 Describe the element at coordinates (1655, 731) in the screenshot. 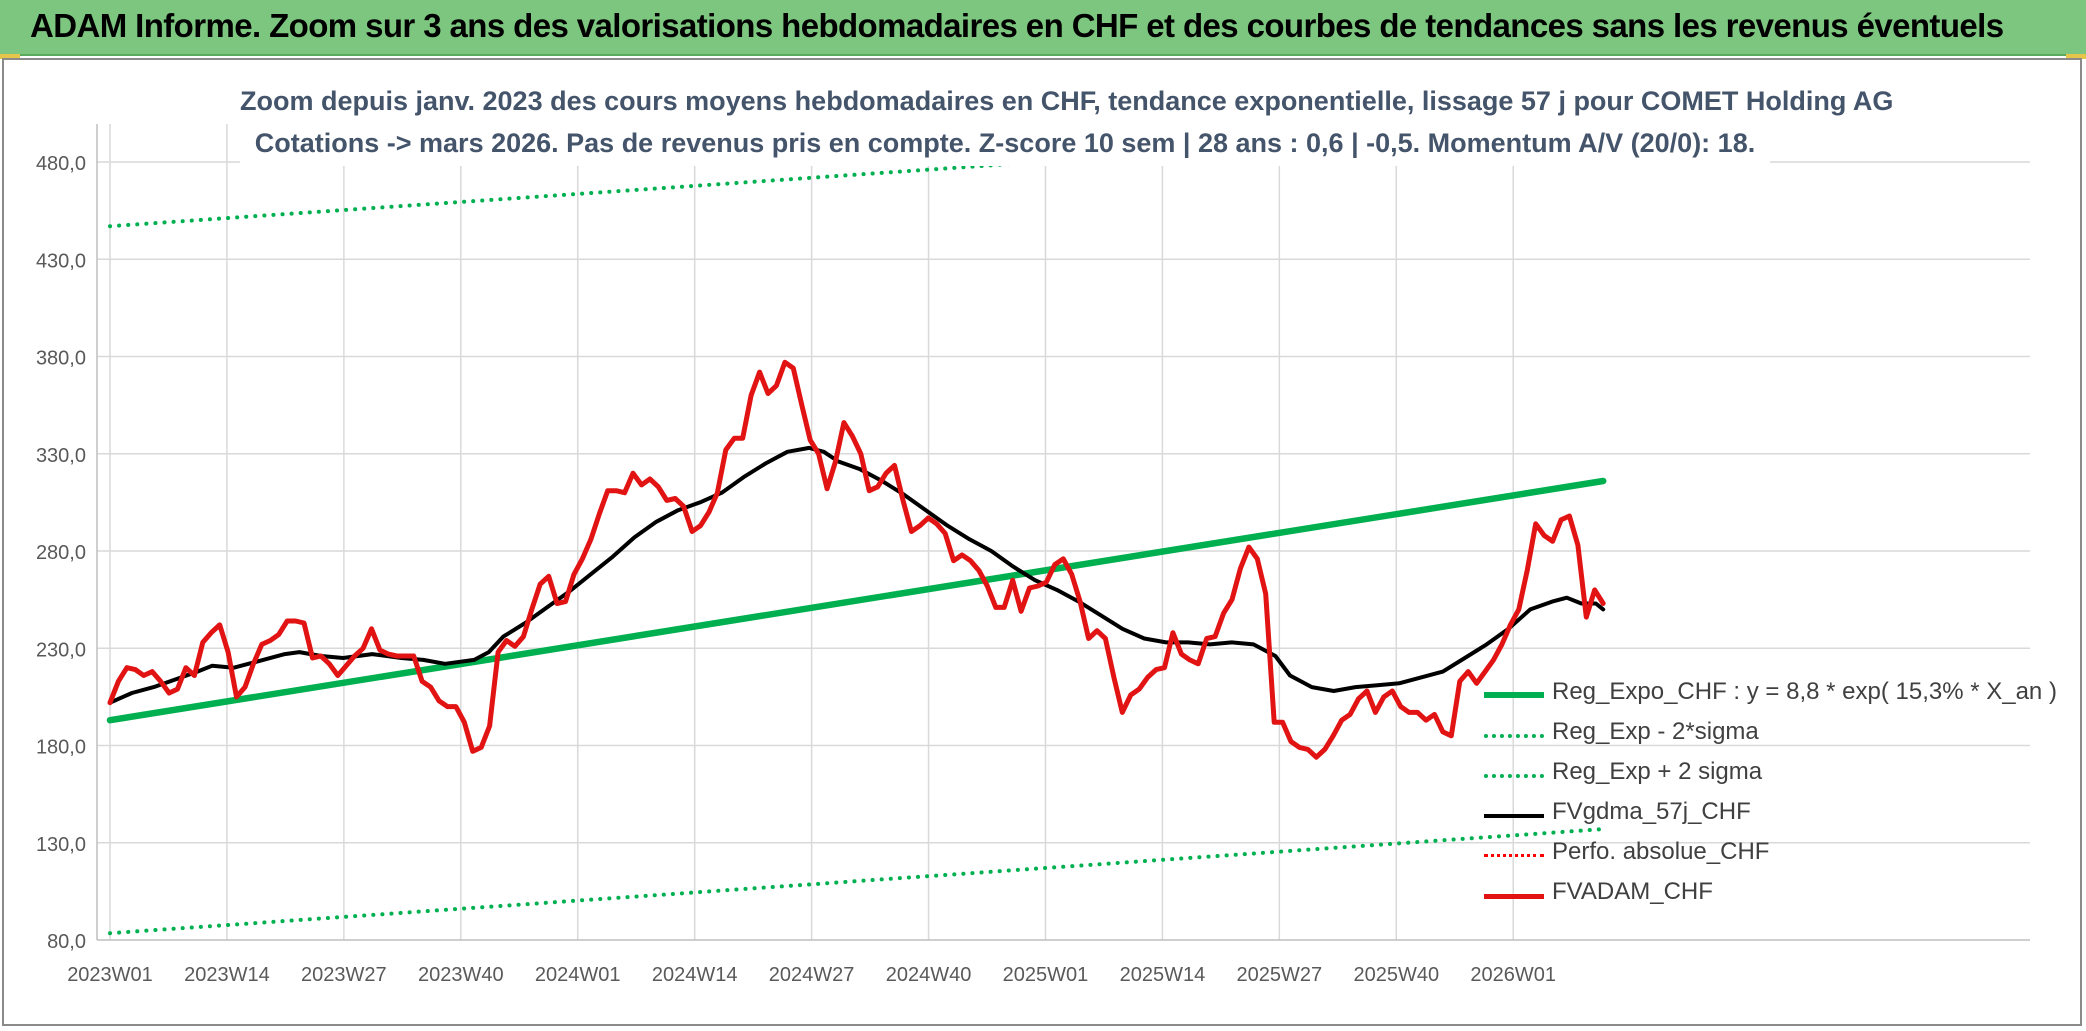

I see `legend-label-reg-minus: Reg_Exp - 2*sigma` at that location.